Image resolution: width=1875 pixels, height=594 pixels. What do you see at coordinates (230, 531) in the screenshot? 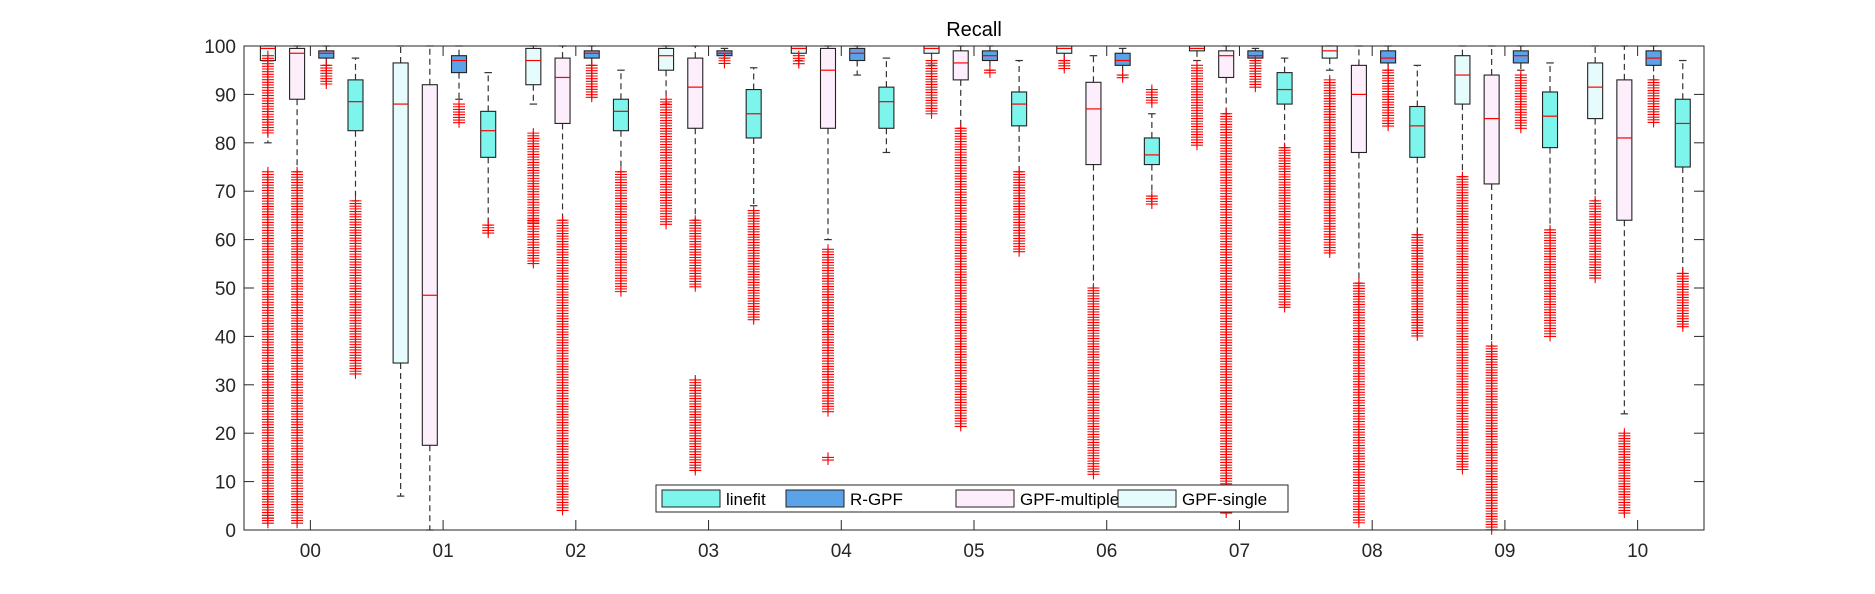
I see `y-tick-label: 0` at bounding box center [230, 531].